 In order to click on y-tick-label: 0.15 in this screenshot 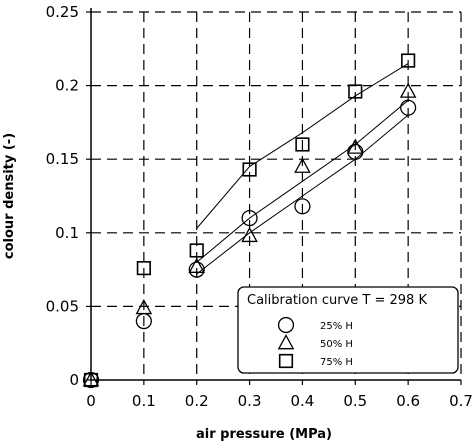, I will do `click(62, 159)`.